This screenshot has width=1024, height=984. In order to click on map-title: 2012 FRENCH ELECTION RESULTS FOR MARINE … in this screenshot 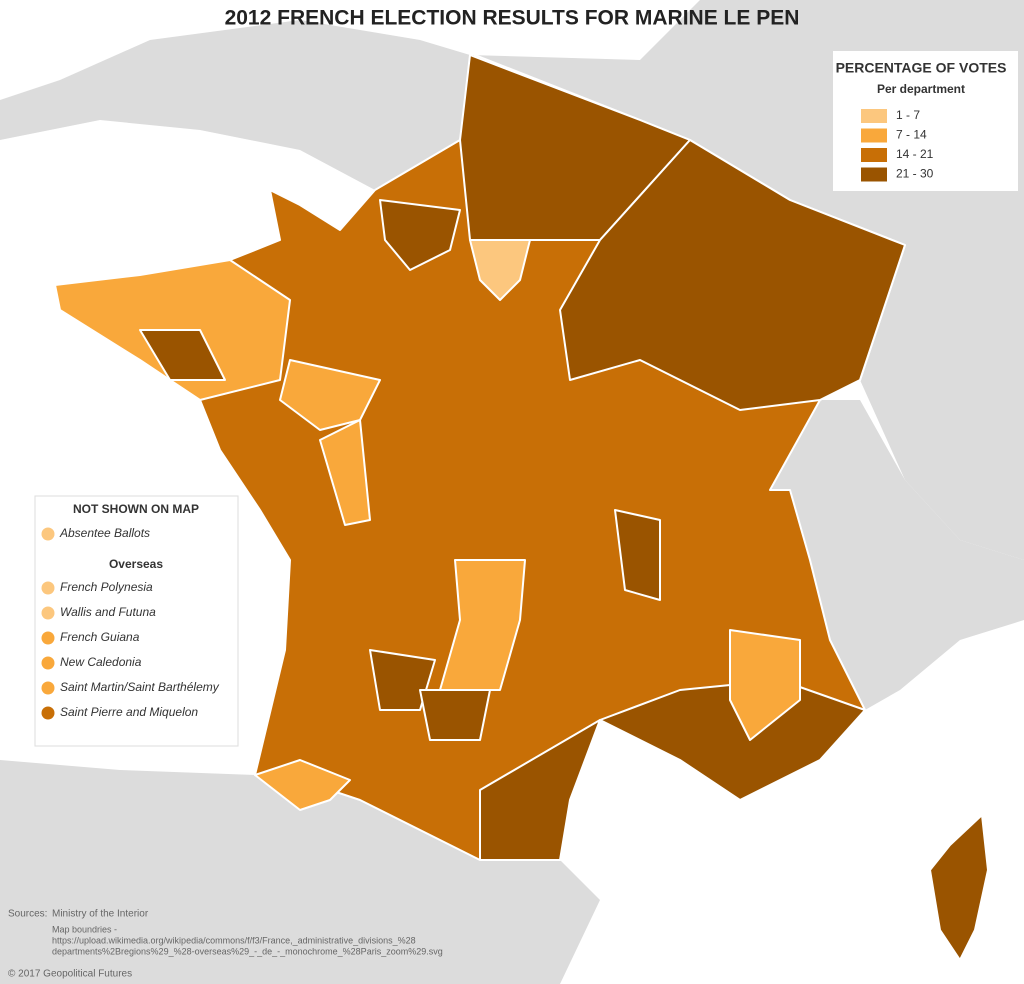, I will do `click(512, 18)`.